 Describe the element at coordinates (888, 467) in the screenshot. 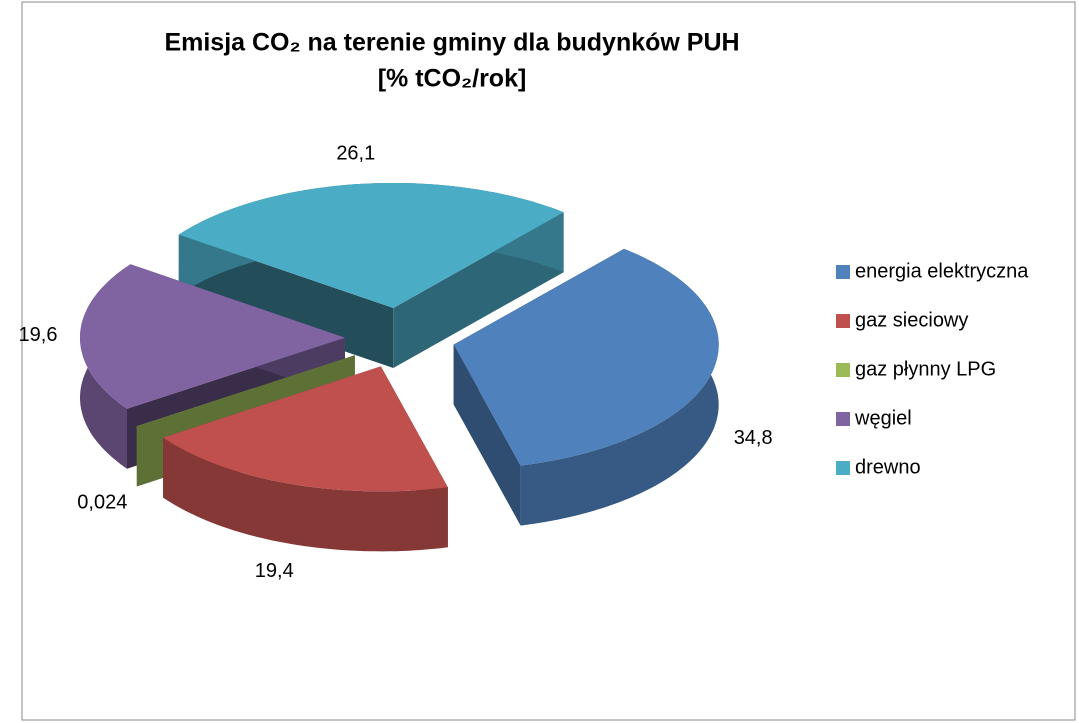

I see `legend-label: drewno` at that location.